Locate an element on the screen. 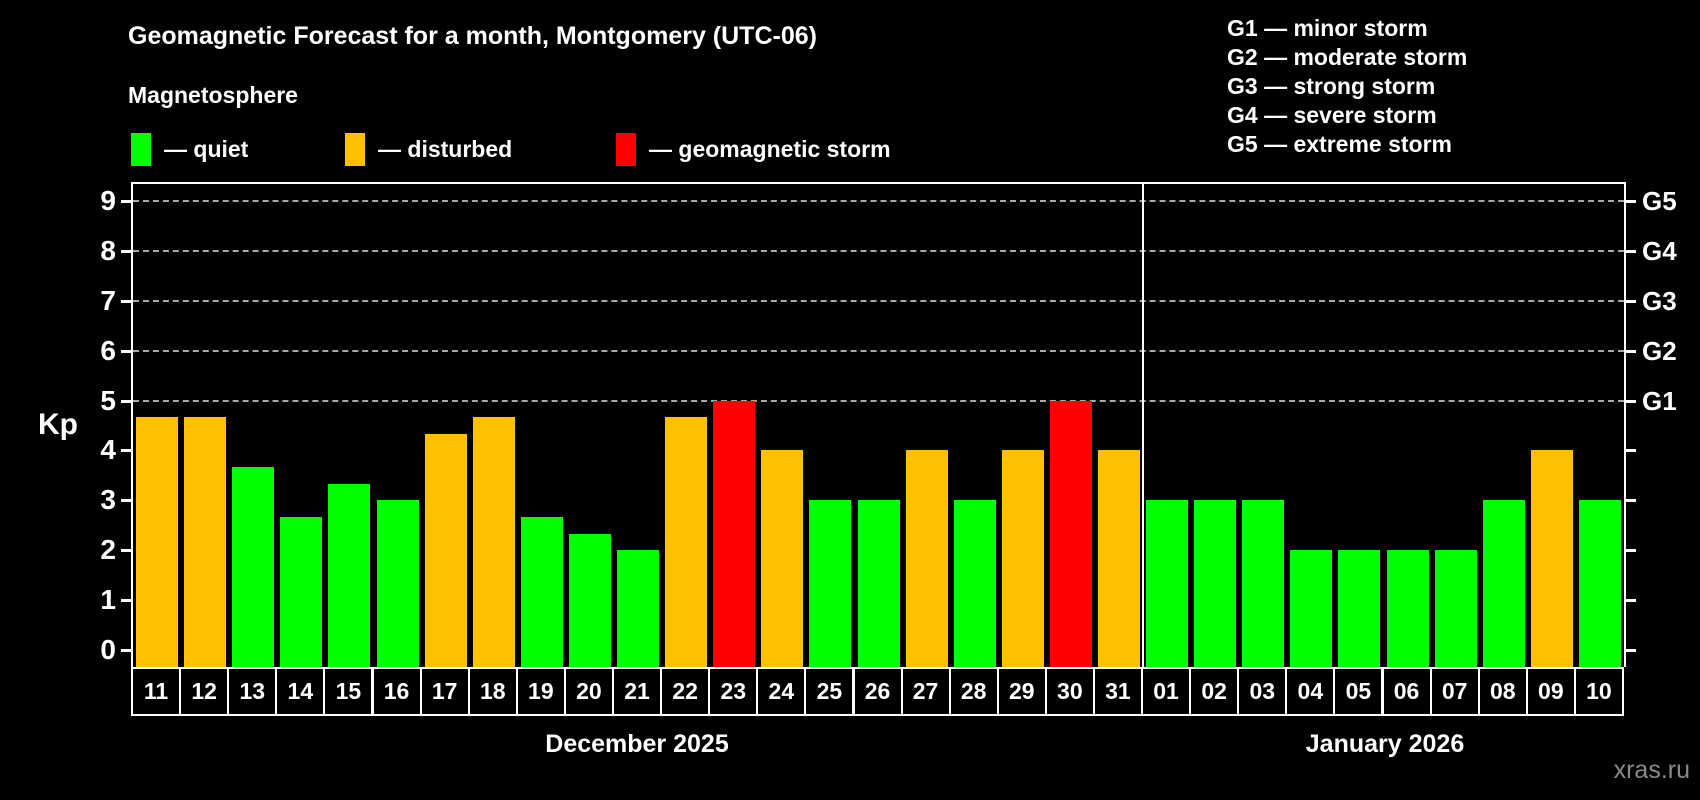 The height and width of the screenshot is (800, 1700). day-cell-04: 04 is located at coordinates (1310, 691).